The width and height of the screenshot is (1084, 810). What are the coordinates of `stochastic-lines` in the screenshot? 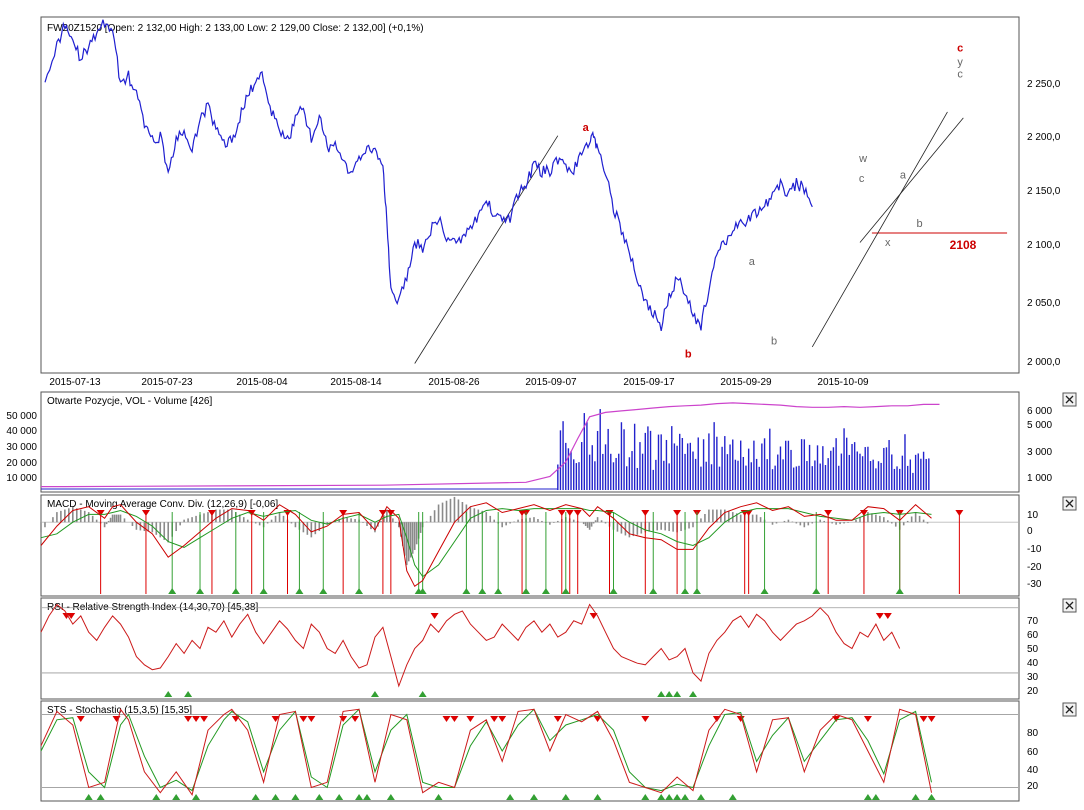 It's located at (486, 752).